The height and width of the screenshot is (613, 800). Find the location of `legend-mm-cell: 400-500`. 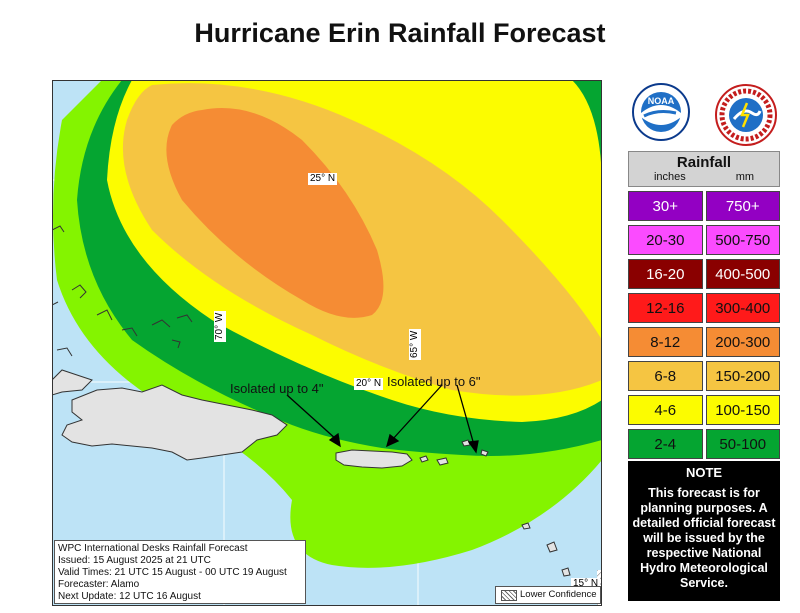

legend-mm-cell: 400-500 is located at coordinates (742, 274).